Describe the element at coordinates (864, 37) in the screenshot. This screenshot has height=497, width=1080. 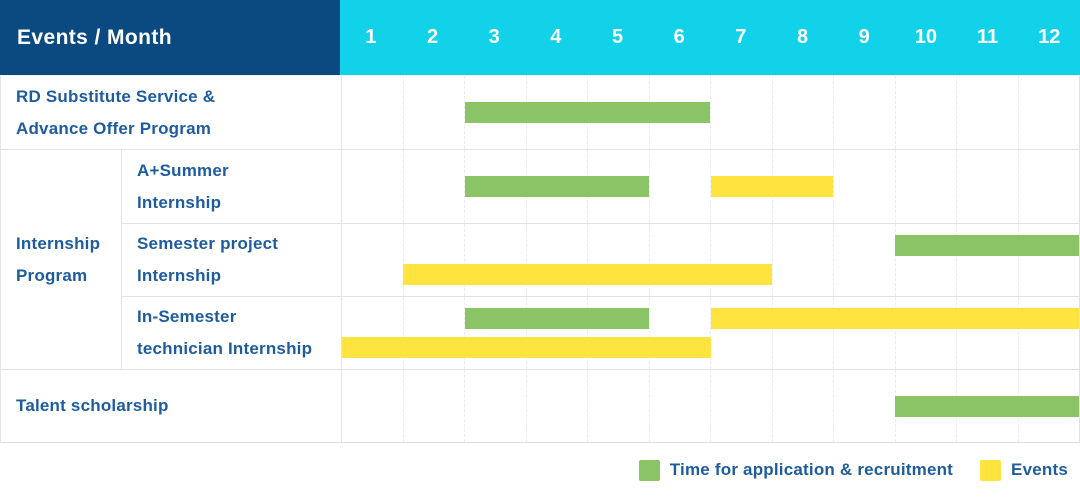
I see `month-header-9: 9` at that location.